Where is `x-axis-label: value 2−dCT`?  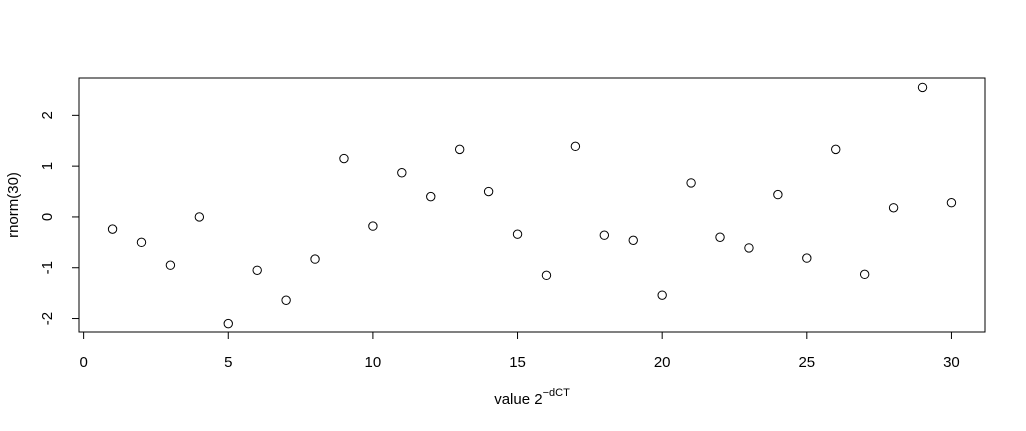 x-axis-label: value 2−dCT is located at coordinates (532, 397).